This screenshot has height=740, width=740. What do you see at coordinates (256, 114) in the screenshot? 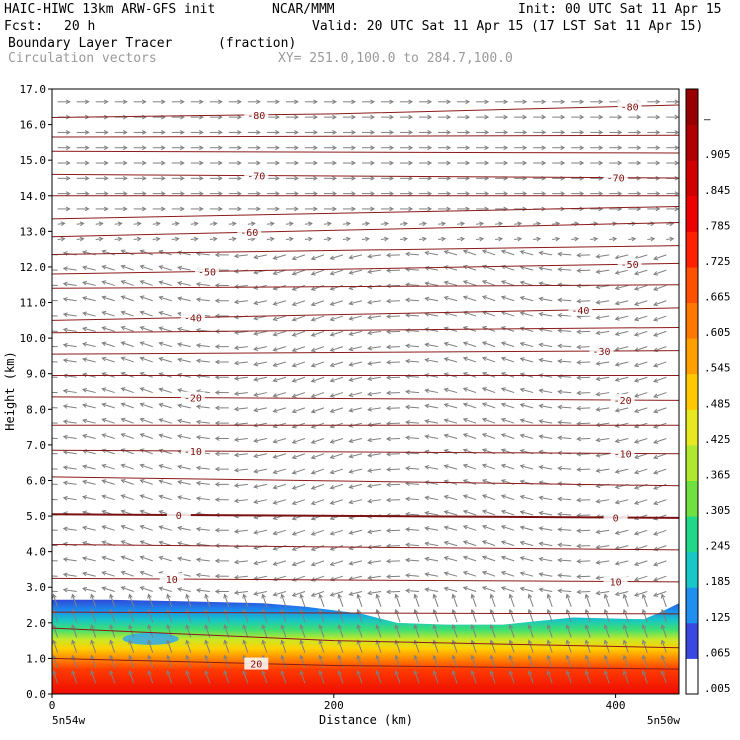
I see `contour-label-bg` at bounding box center [256, 114].